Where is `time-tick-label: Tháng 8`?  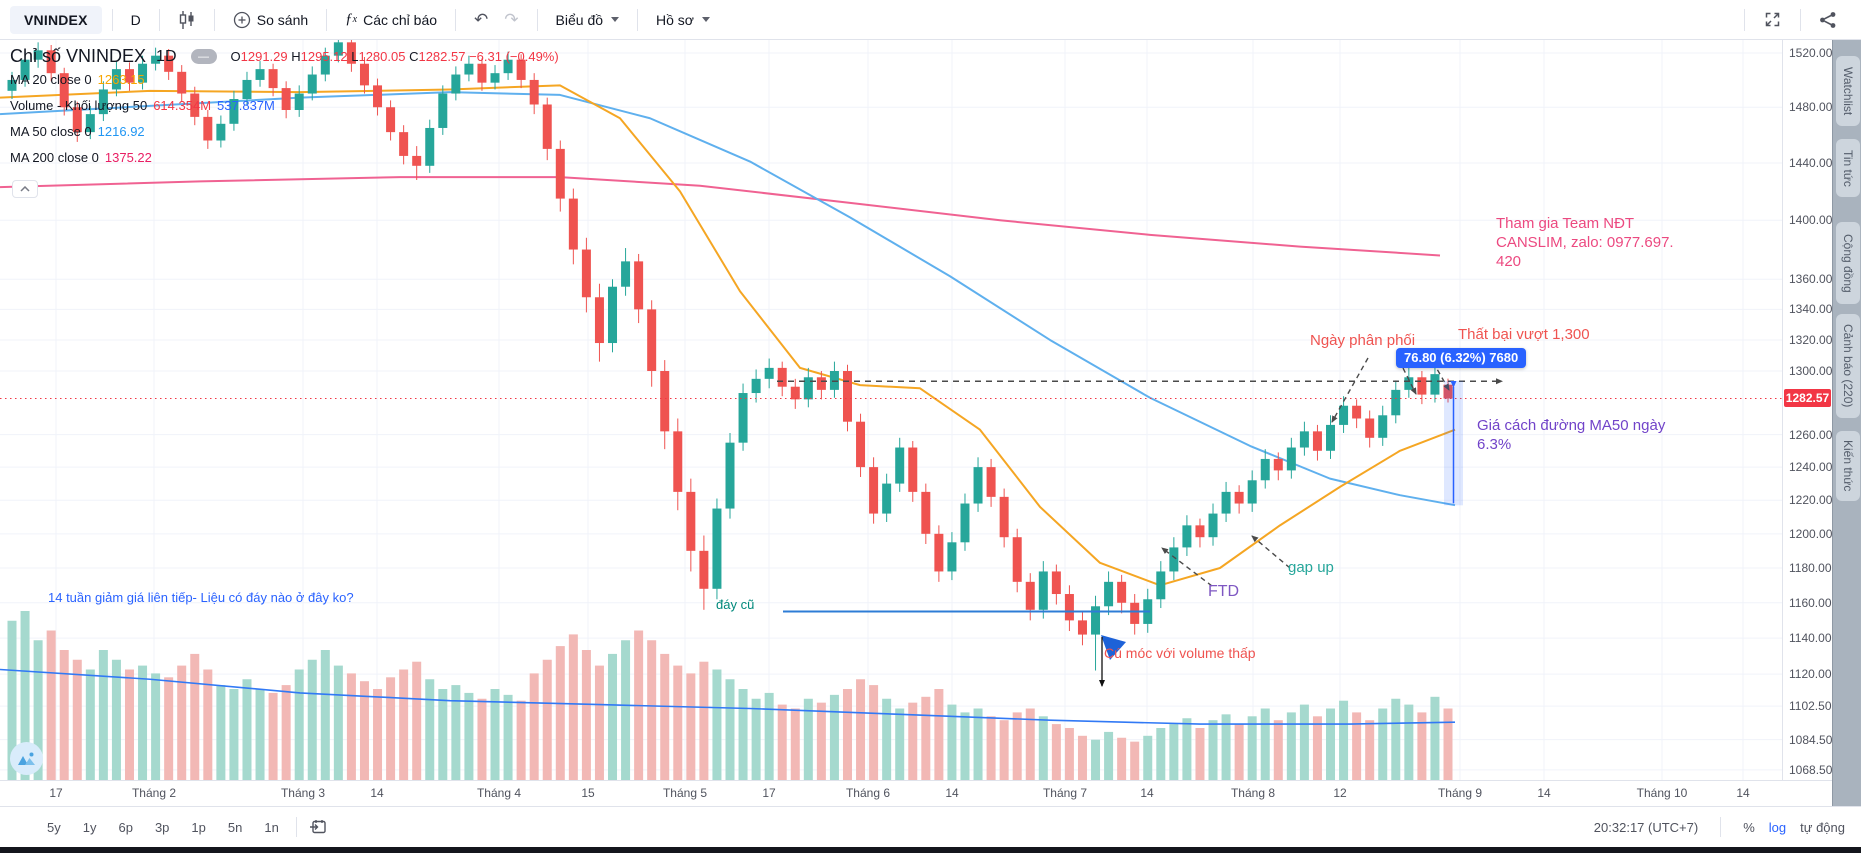
time-tick-label: Tháng 8 is located at coordinates (1253, 793).